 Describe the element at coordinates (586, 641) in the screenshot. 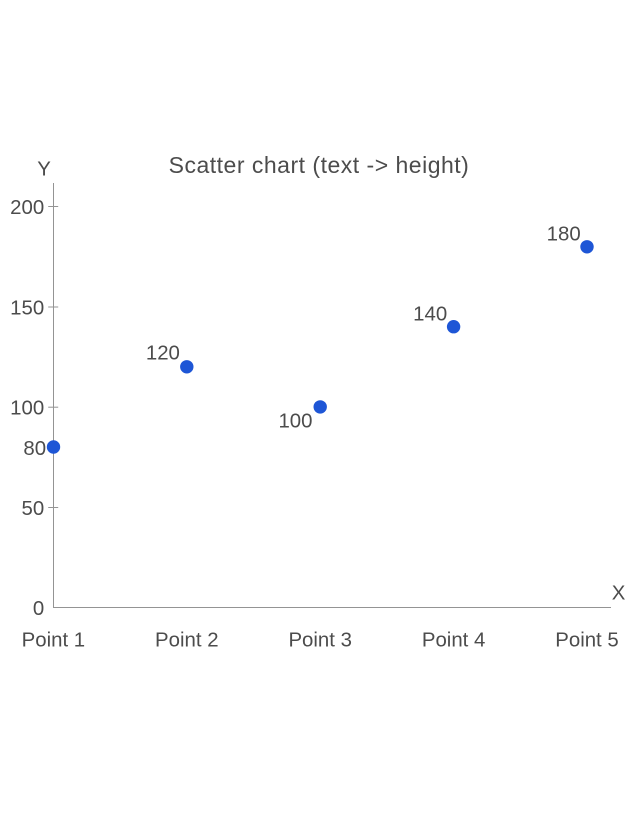

I see `svg-text: Point 5` at that location.